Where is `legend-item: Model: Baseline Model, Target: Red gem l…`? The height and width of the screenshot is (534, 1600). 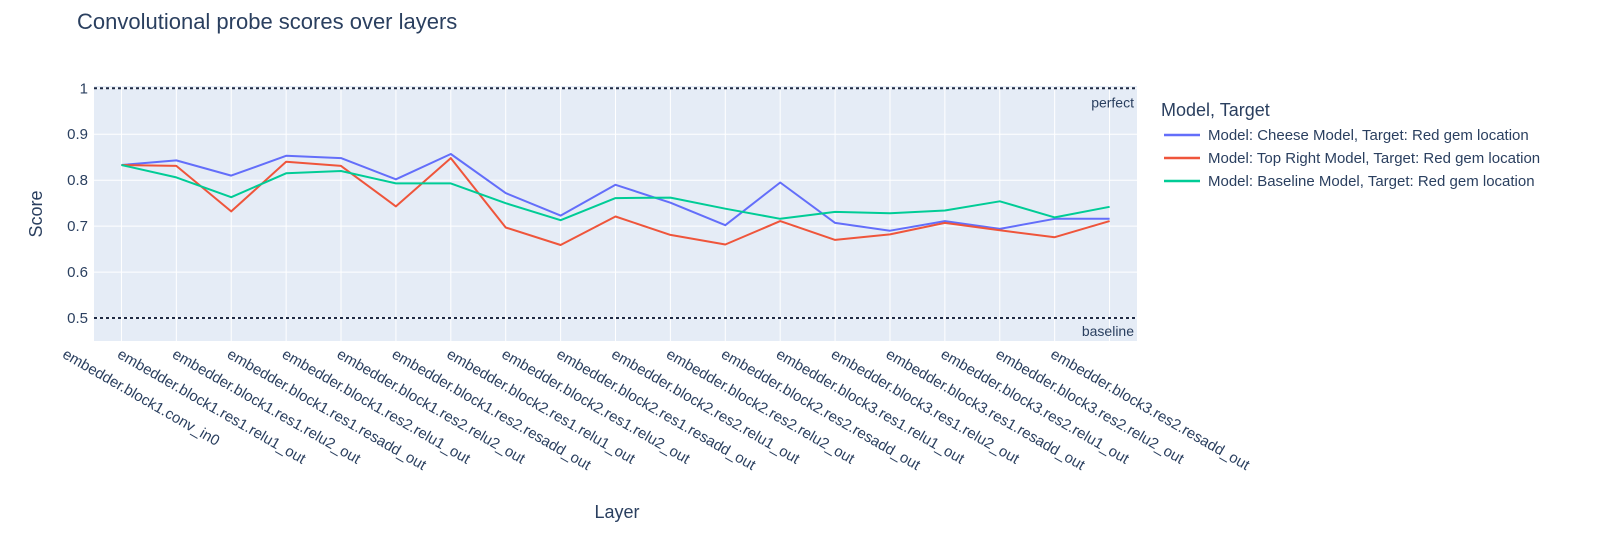 legend-item: Model: Baseline Model, Target: Red gem l… is located at coordinates (1349, 181).